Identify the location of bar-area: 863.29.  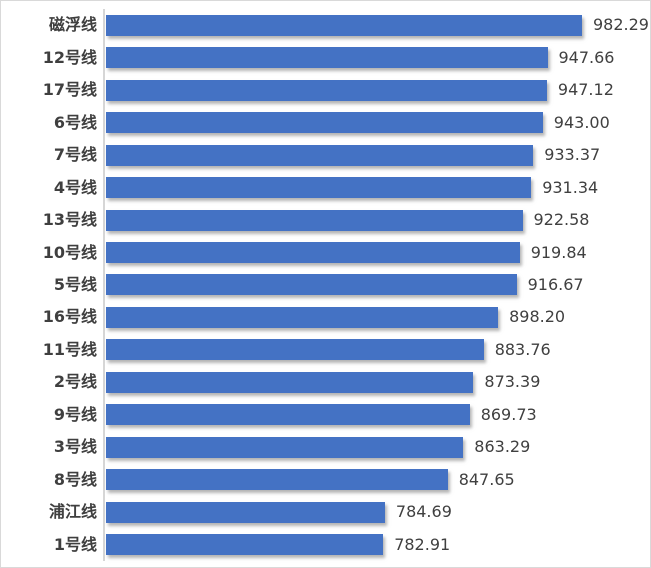
(378, 447).